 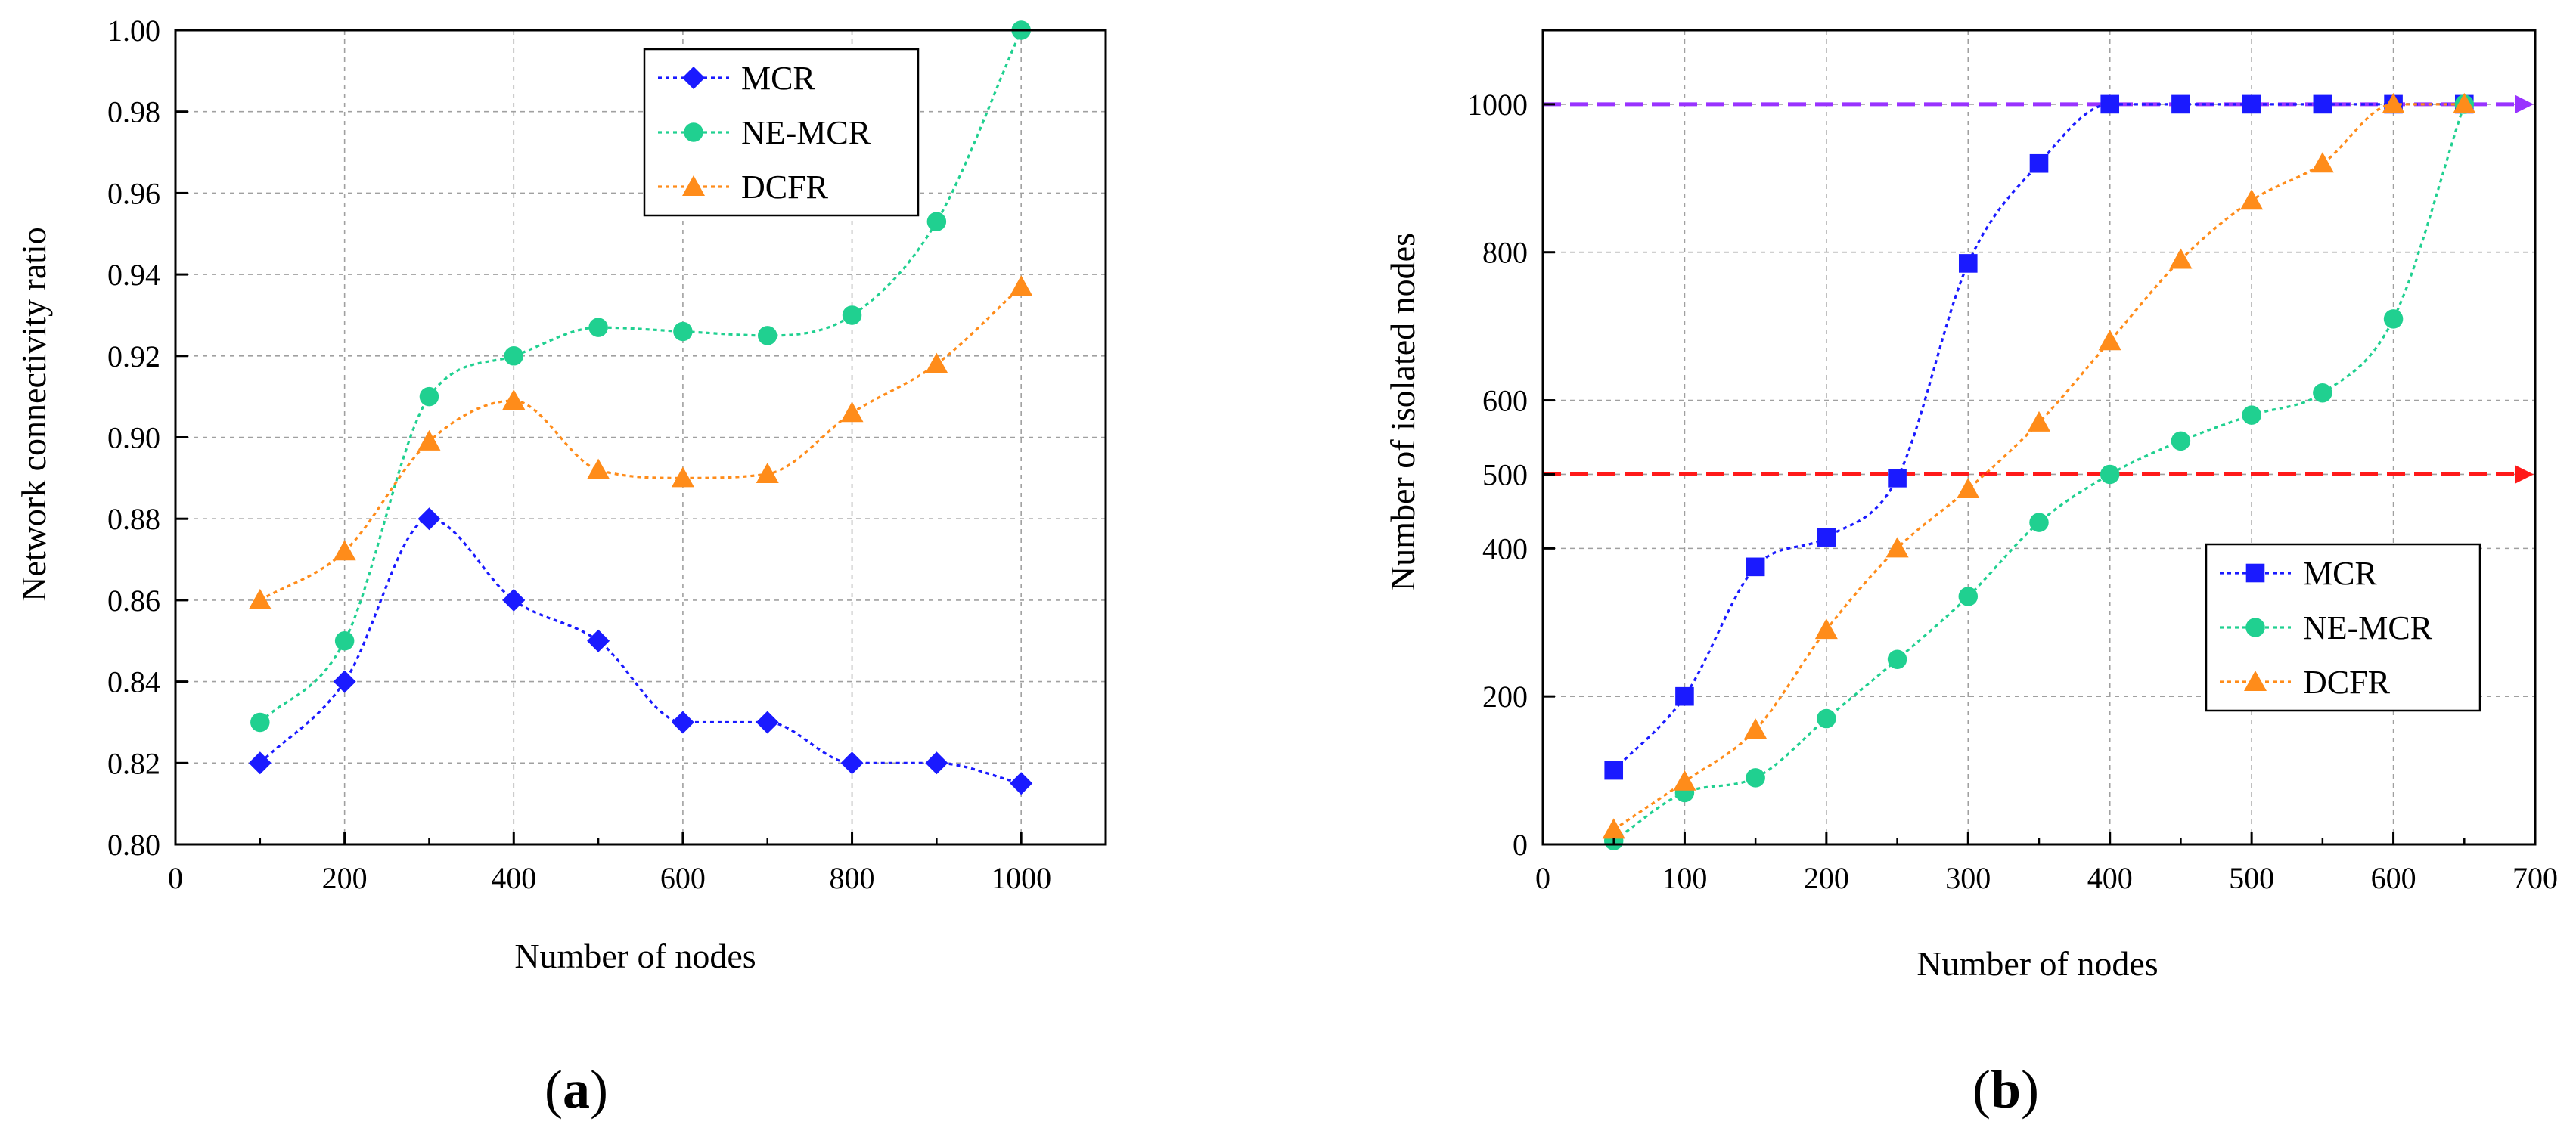 What do you see at coordinates (852, 878) in the screenshot?
I see `x-tick-label: 800` at bounding box center [852, 878].